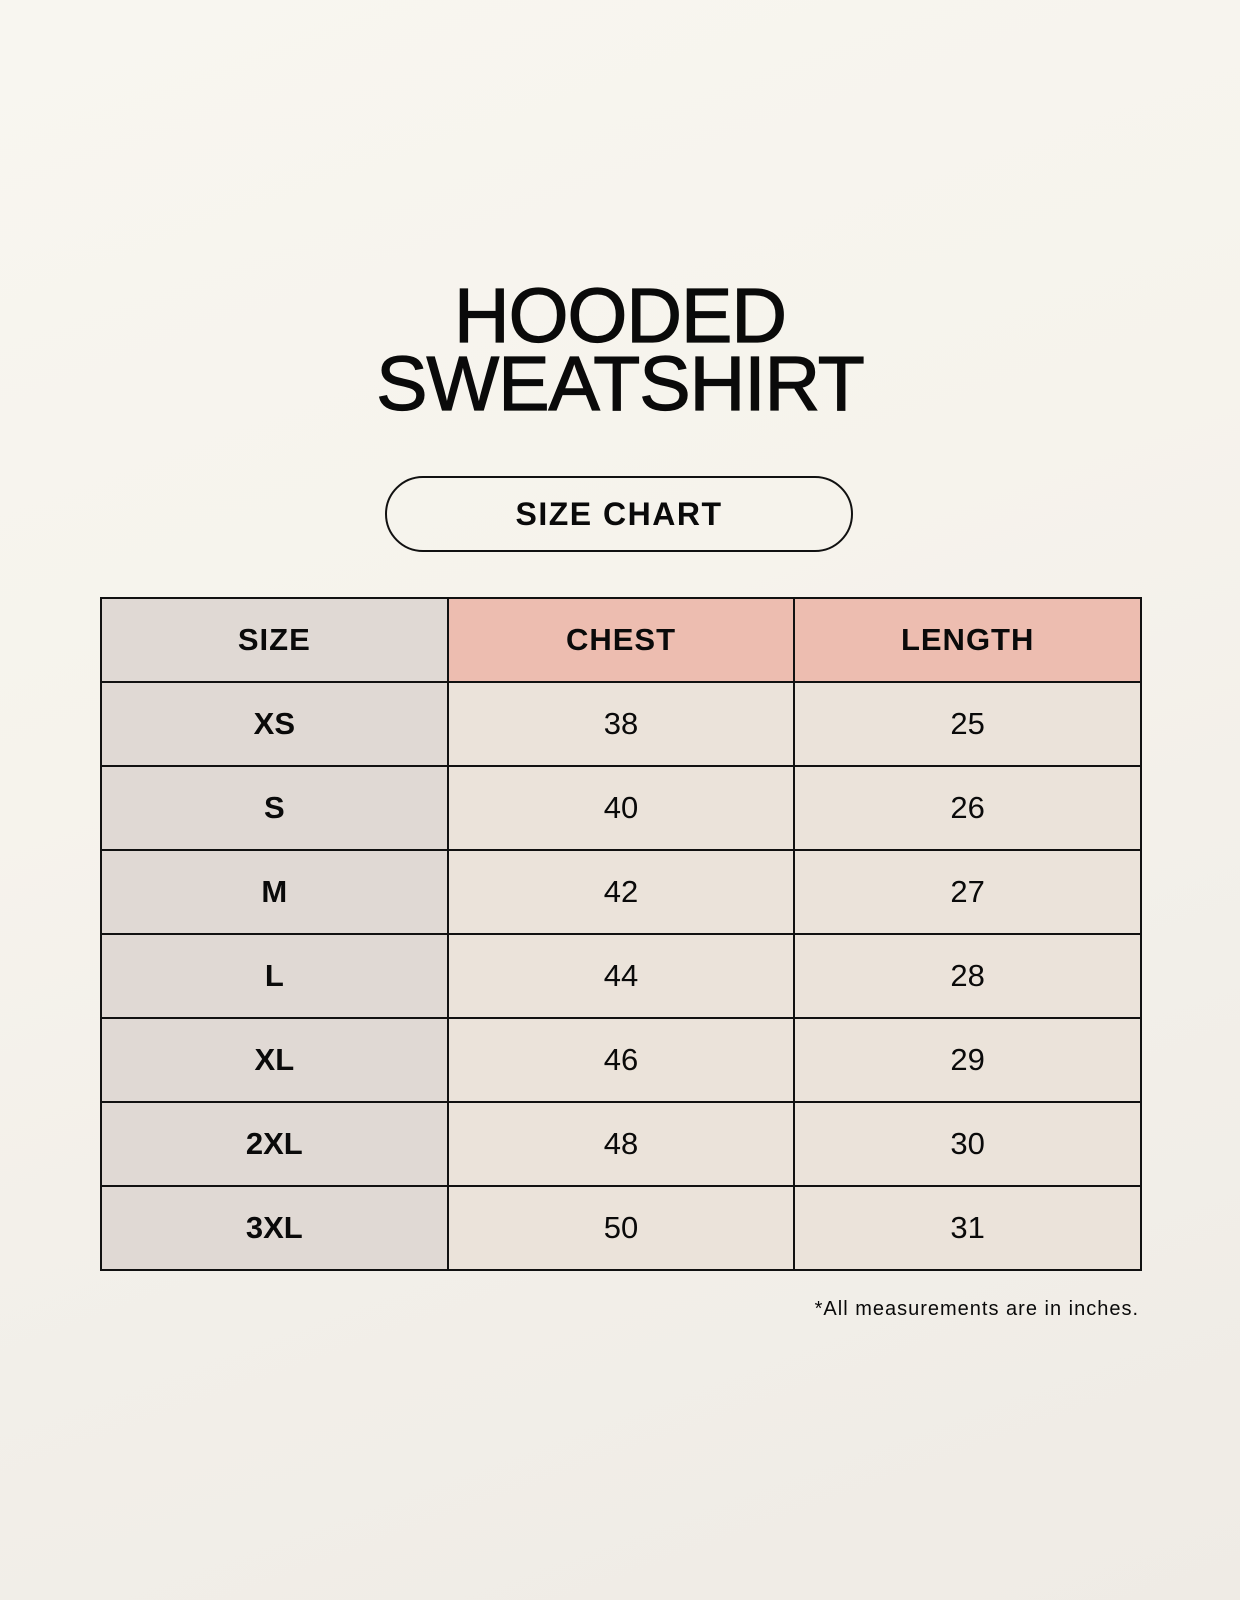 The image size is (1240, 1600). What do you see at coordinates (274, 724) in the screenshot?
I see `cell-size: XS` at bounding box center [274, 724].